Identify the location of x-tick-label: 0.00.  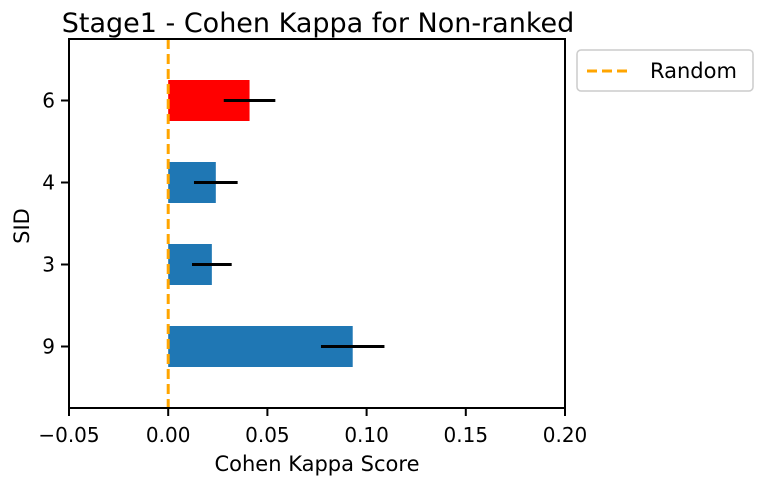
(168, 435).